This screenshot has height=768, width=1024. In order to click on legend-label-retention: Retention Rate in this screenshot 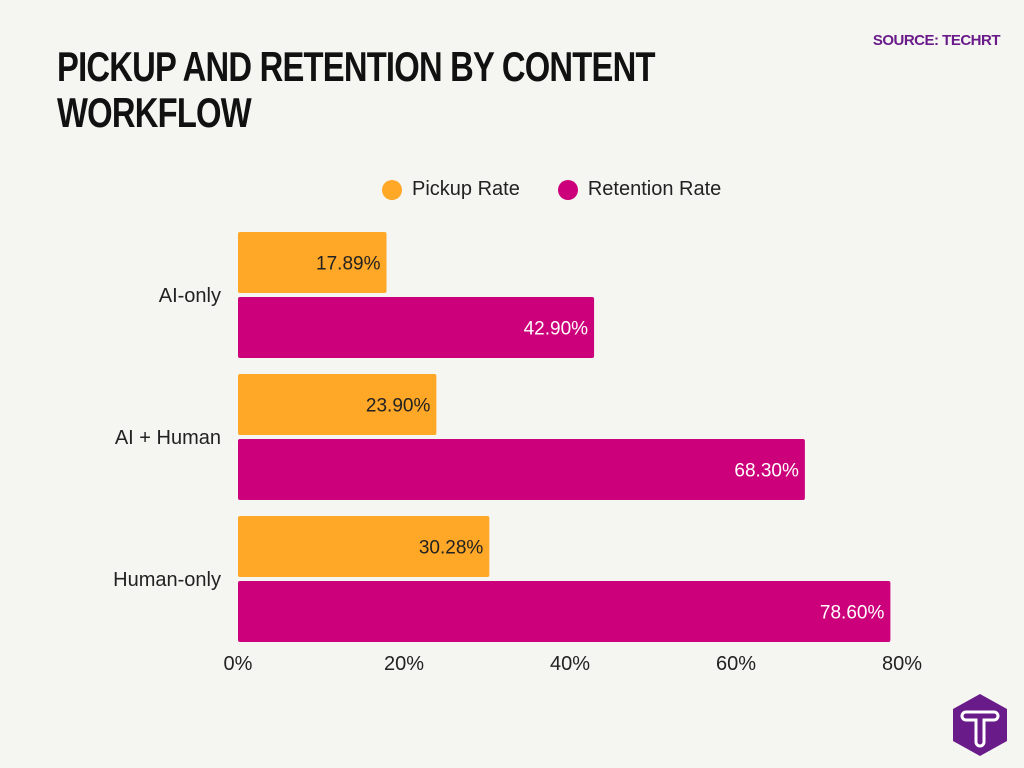, I will do `click(654, 189)`.